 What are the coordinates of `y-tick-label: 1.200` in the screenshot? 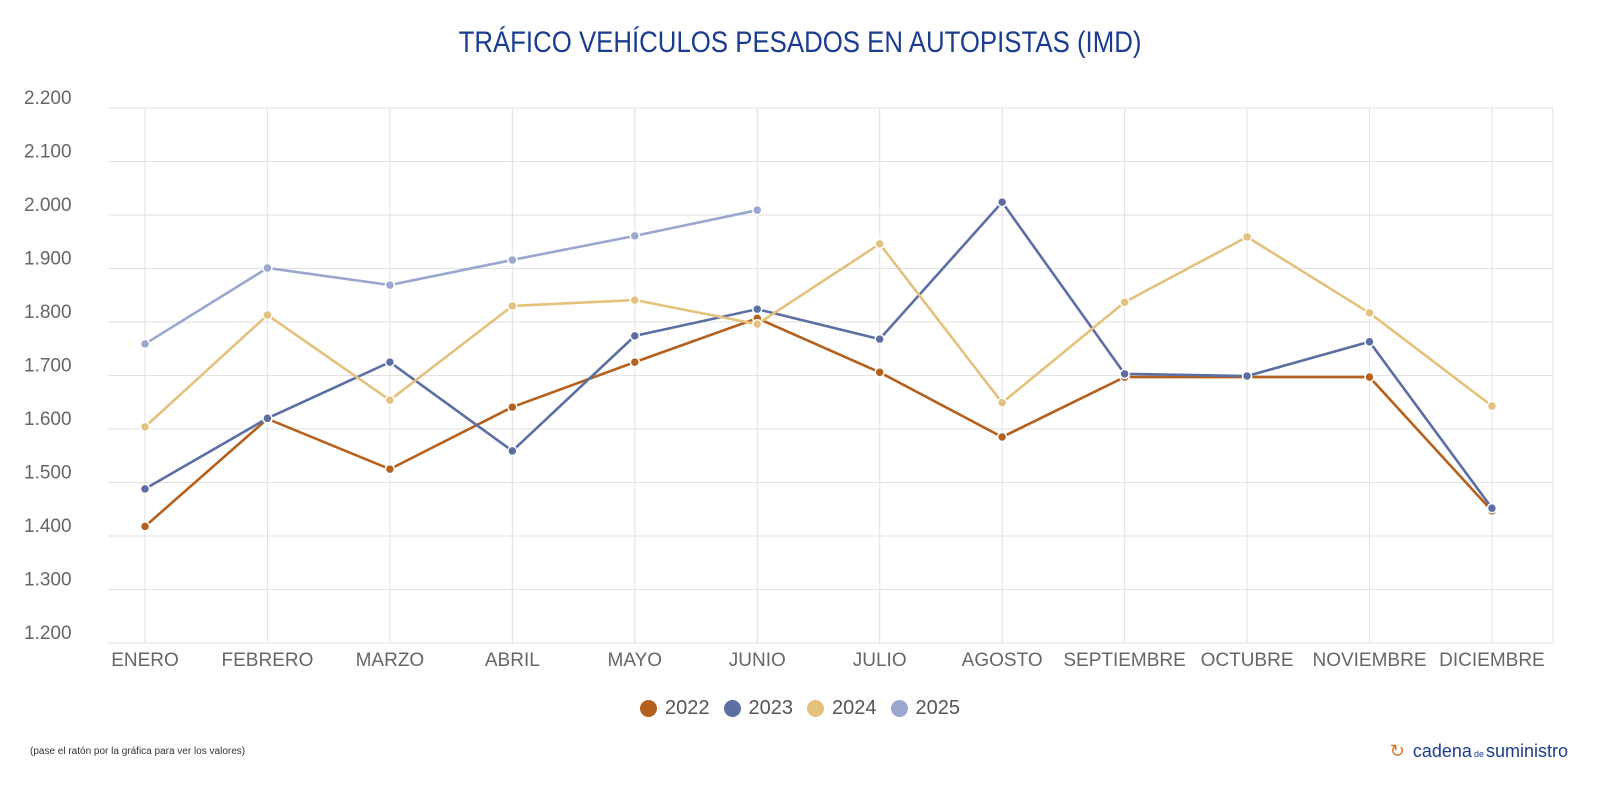 It's located at (48, 633).